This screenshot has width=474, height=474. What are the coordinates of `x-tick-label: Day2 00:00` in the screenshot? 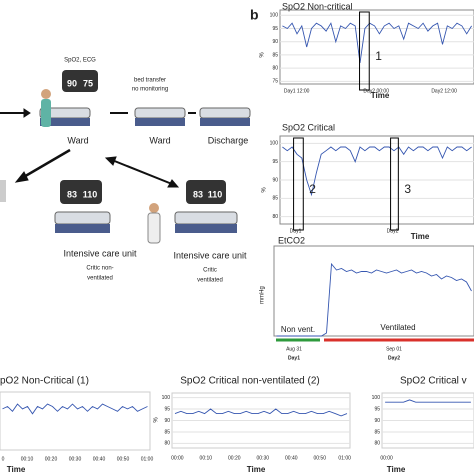 It's located at (376, 91).